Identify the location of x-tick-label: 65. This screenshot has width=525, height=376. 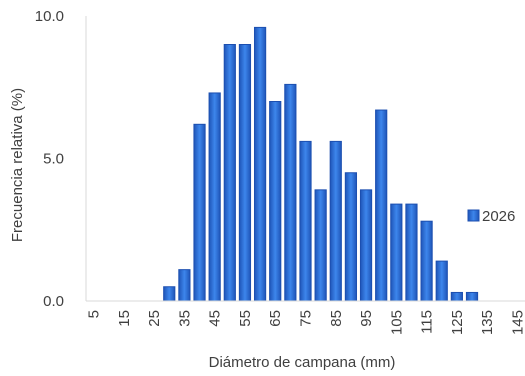
(275, 318).